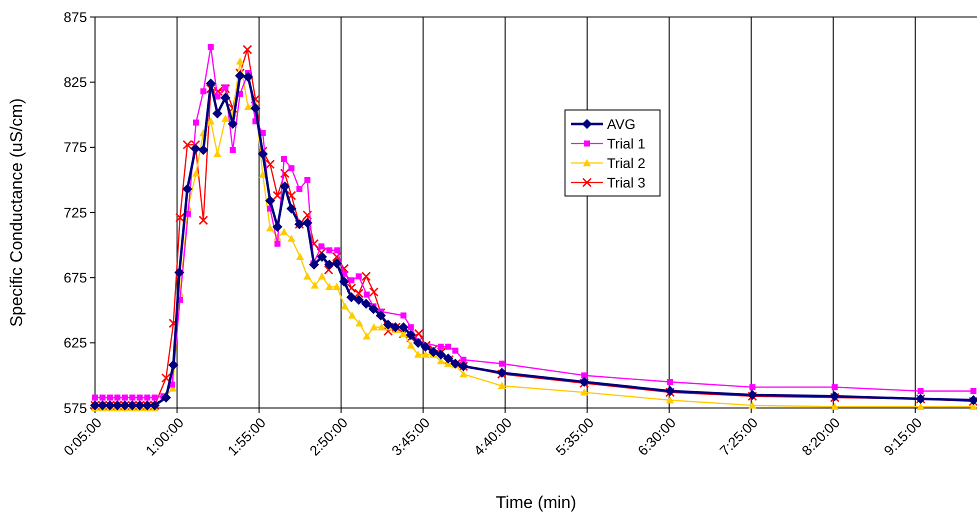 This screenshot has width=977, height=514. What do you see at coordinates (76, 408) in the screenshot?
I see `y-tick-label: 575` at bounding box center [76, 408].